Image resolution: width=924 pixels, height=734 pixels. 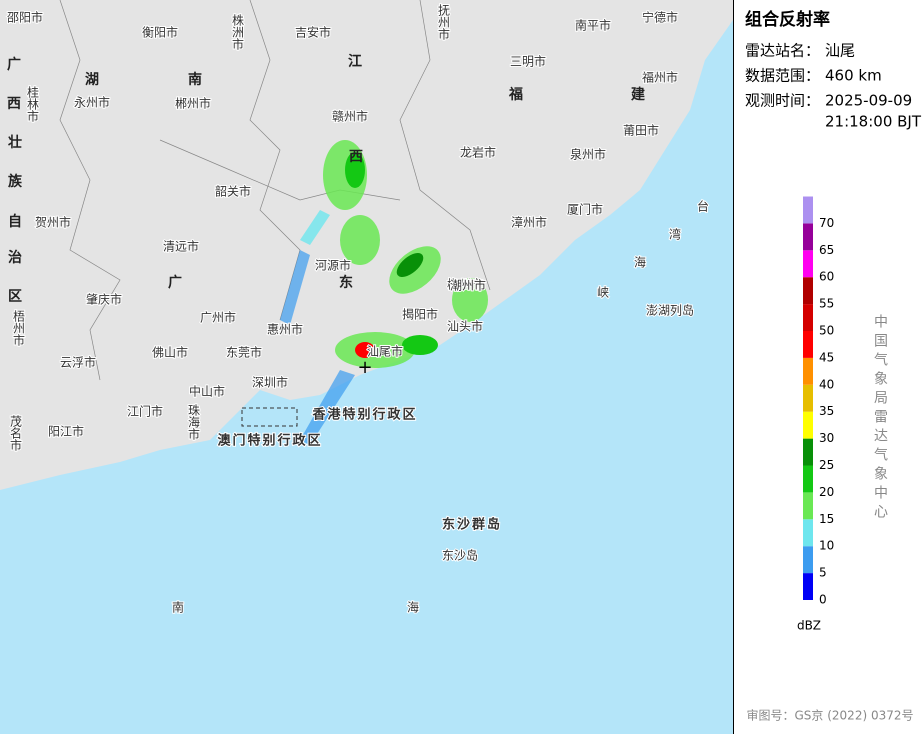 I want to click on map-label: 广州市, so click(x=218, y=317).